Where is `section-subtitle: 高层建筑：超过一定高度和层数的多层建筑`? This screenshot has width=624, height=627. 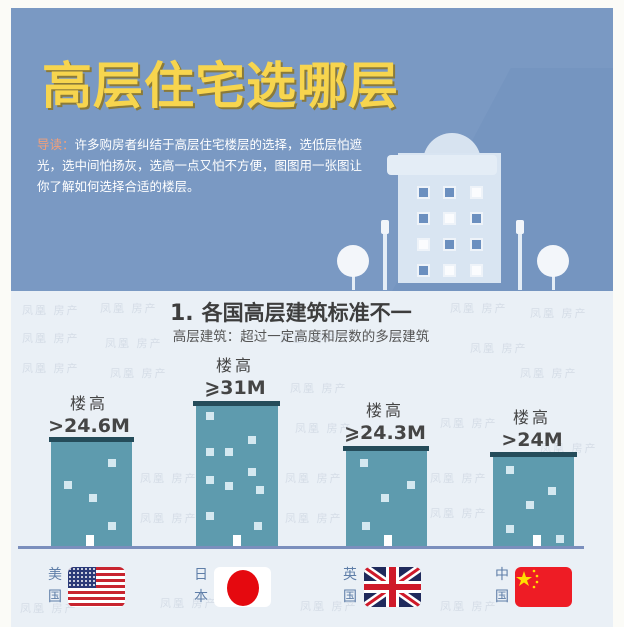
section-subtitle: 高层建筑：超过一定高度和层数的多层建筑 is located at coordinates (301, 337).